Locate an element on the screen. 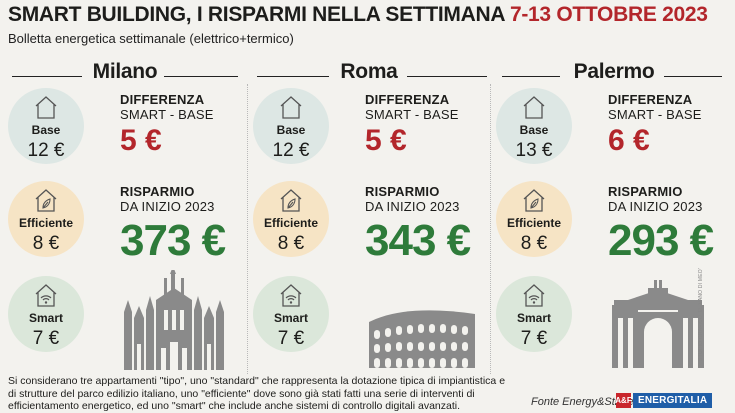  base-apartment-circle: Base 13 € is located at coordinates (534, 126).